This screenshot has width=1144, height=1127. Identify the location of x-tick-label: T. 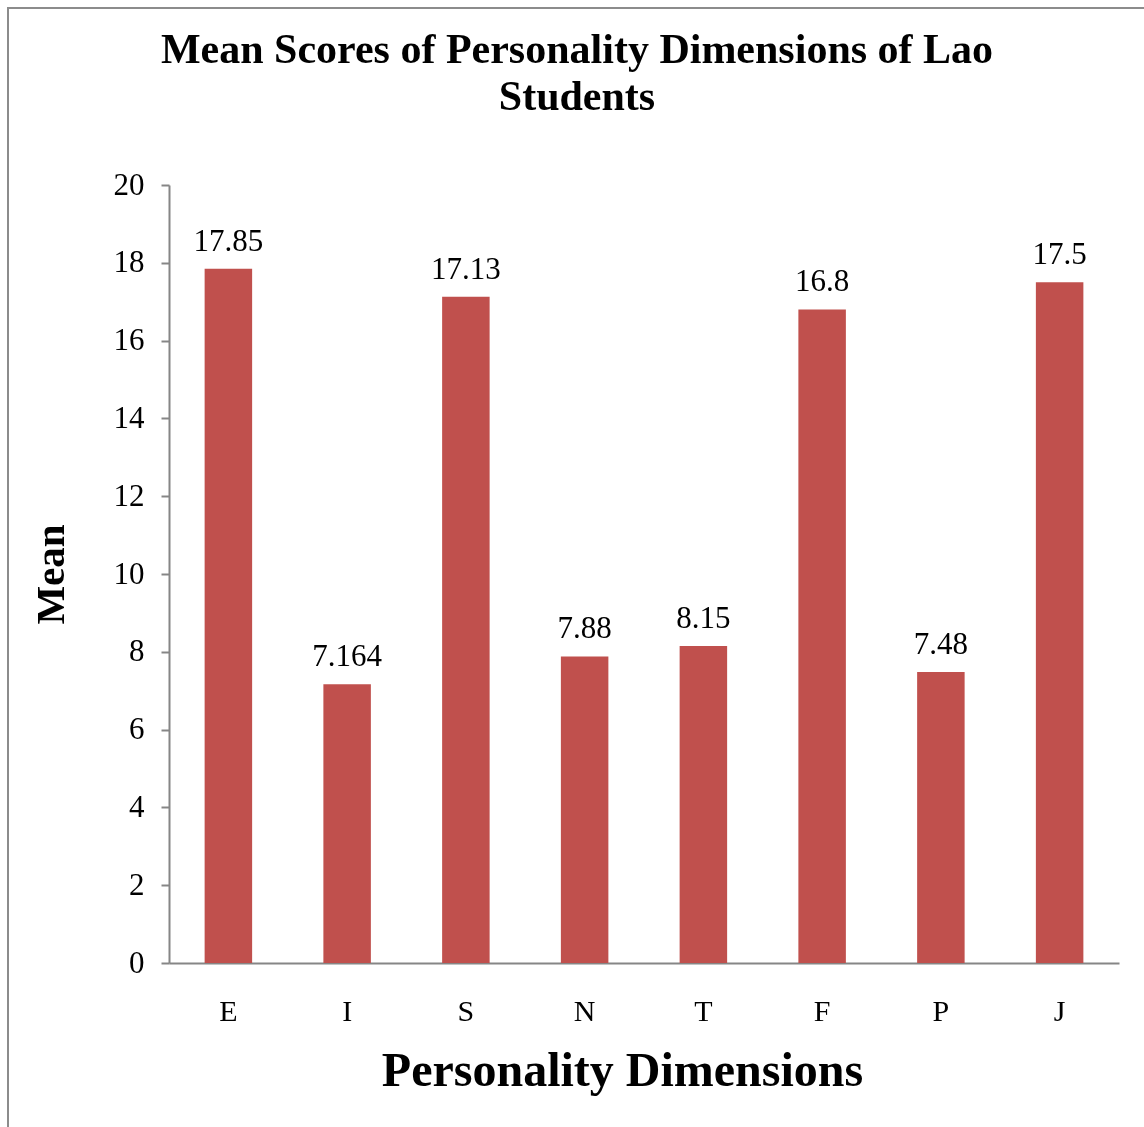
(703, 1010).